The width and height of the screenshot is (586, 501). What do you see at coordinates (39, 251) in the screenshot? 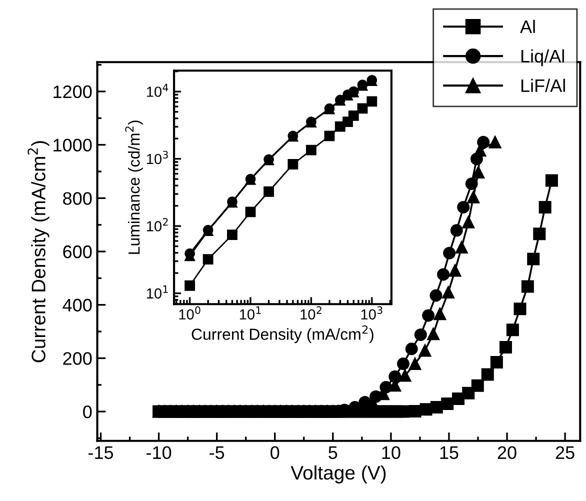
I see `y-axis-title: Current Density (mA/cm$^{2}$)` at bounding box center [39, 251].